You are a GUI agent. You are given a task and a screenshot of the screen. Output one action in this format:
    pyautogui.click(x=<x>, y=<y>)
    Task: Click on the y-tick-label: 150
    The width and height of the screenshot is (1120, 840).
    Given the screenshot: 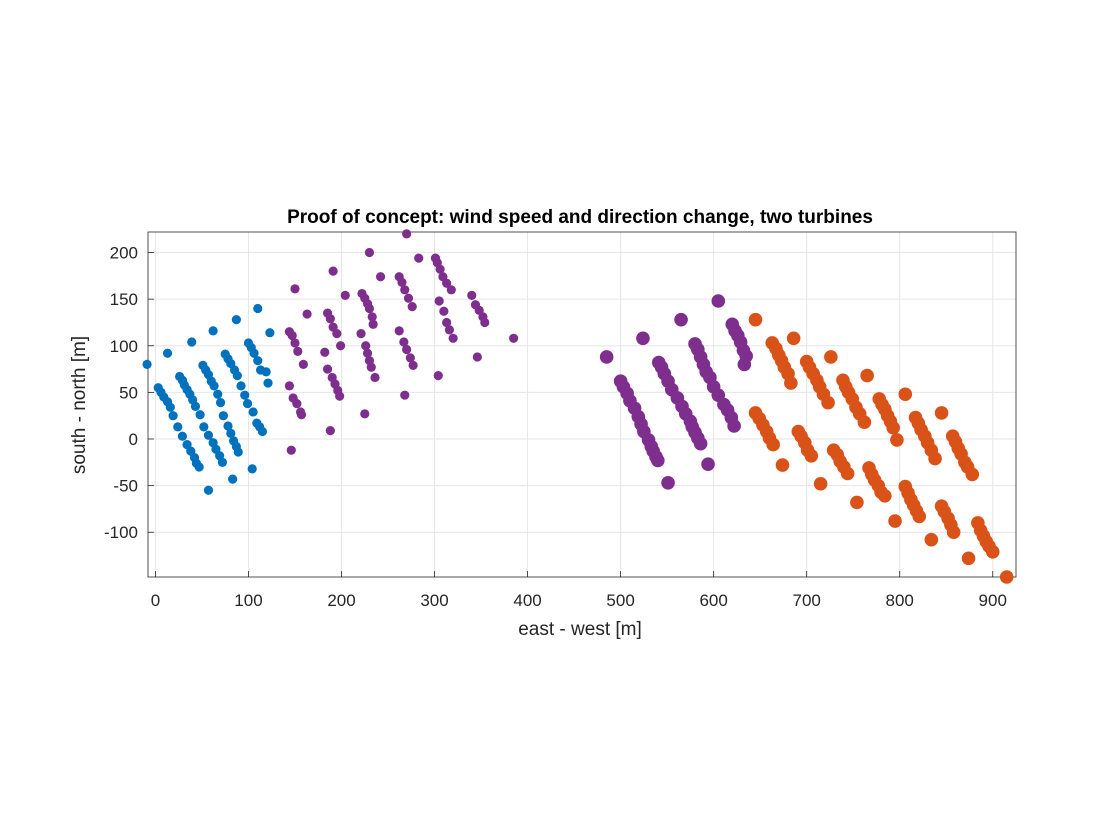 What is the action you would take?
    pyautogui.click(x=124, y=299)
    